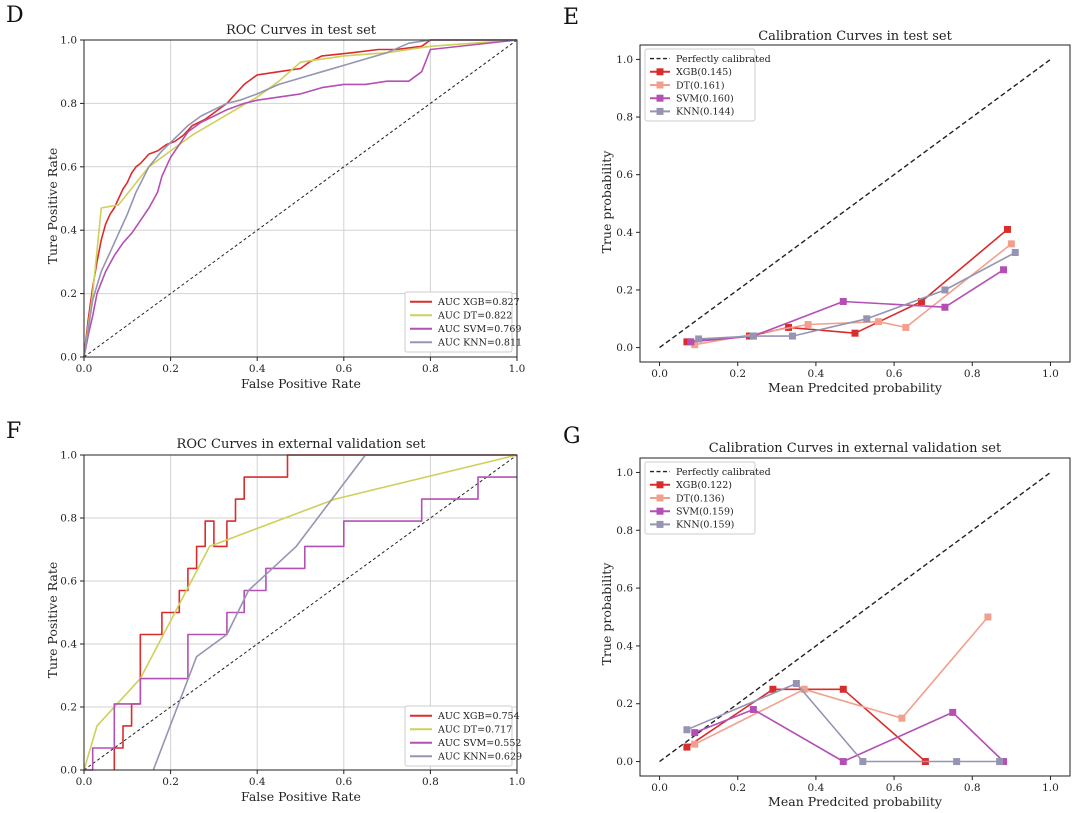 Image resolution: width=1080 pixels, height=813 pixels. I want to click on panel-g-series, so click(845, 689).